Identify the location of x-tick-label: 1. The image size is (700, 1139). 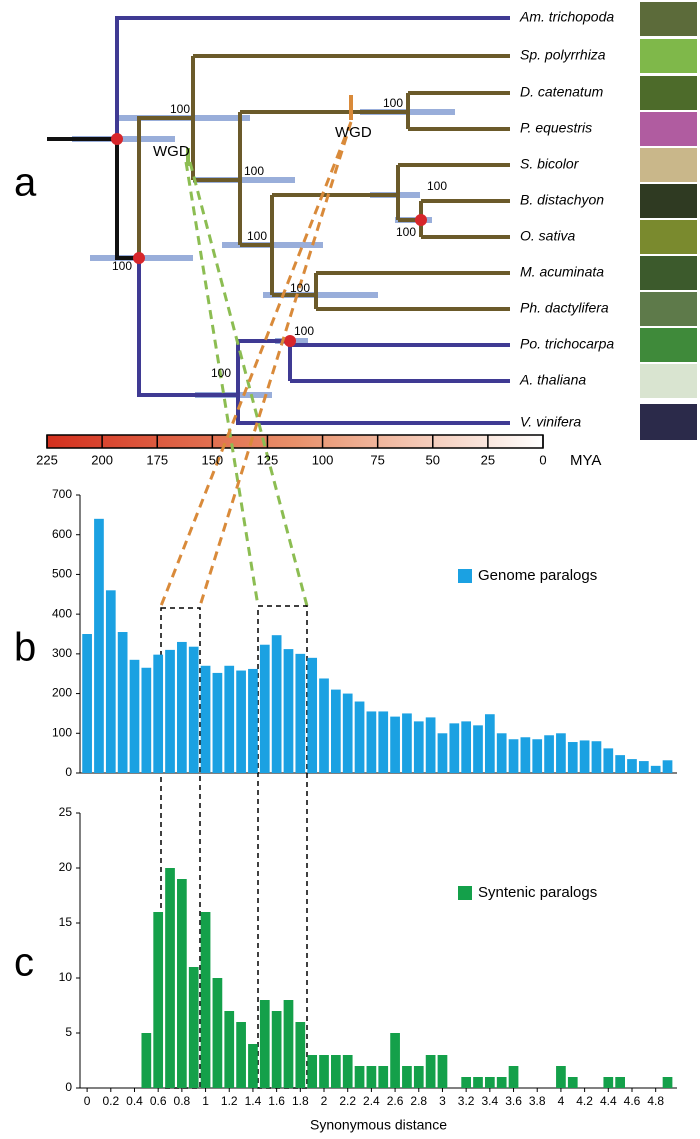
(205, 1101).